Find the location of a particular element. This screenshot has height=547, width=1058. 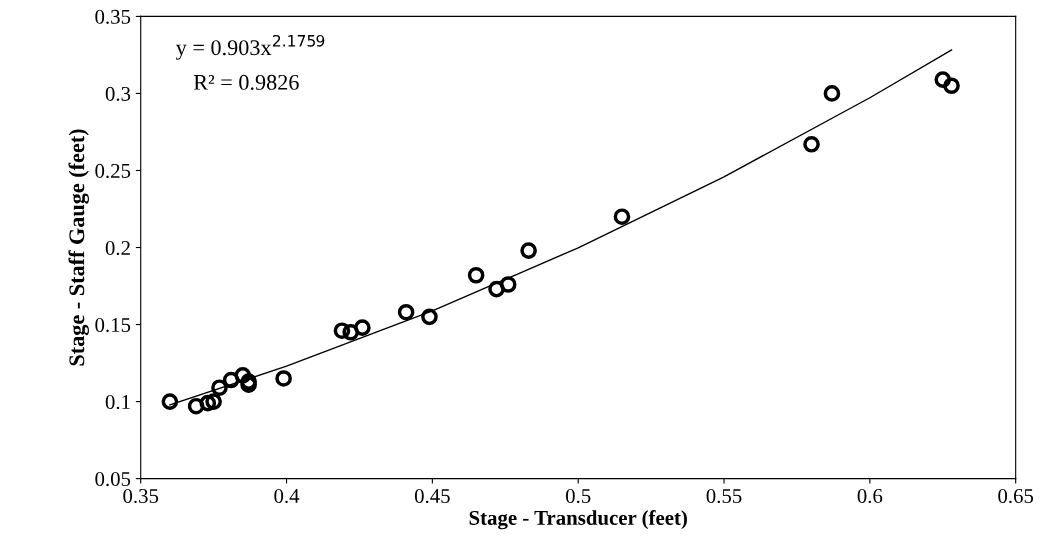

y-tick-label: 0.35 is located at coordinates (113, 16).